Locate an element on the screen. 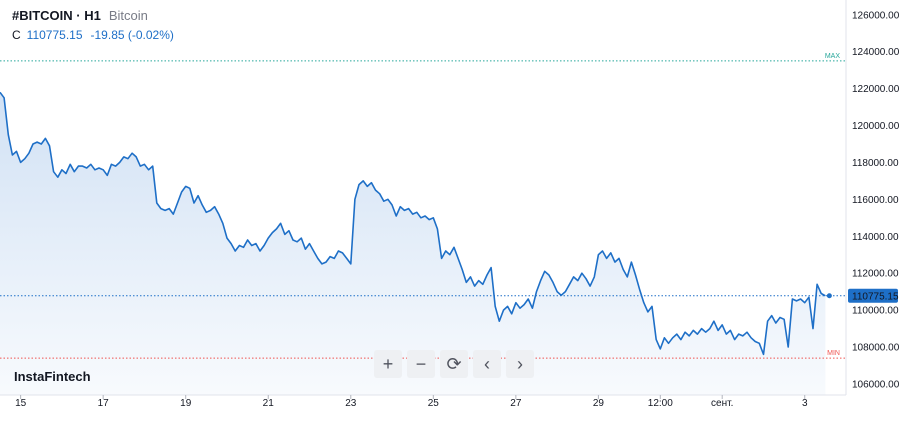 This screenshot has width=900, height=425. current-price-badge is located at coordinates (873, 295).